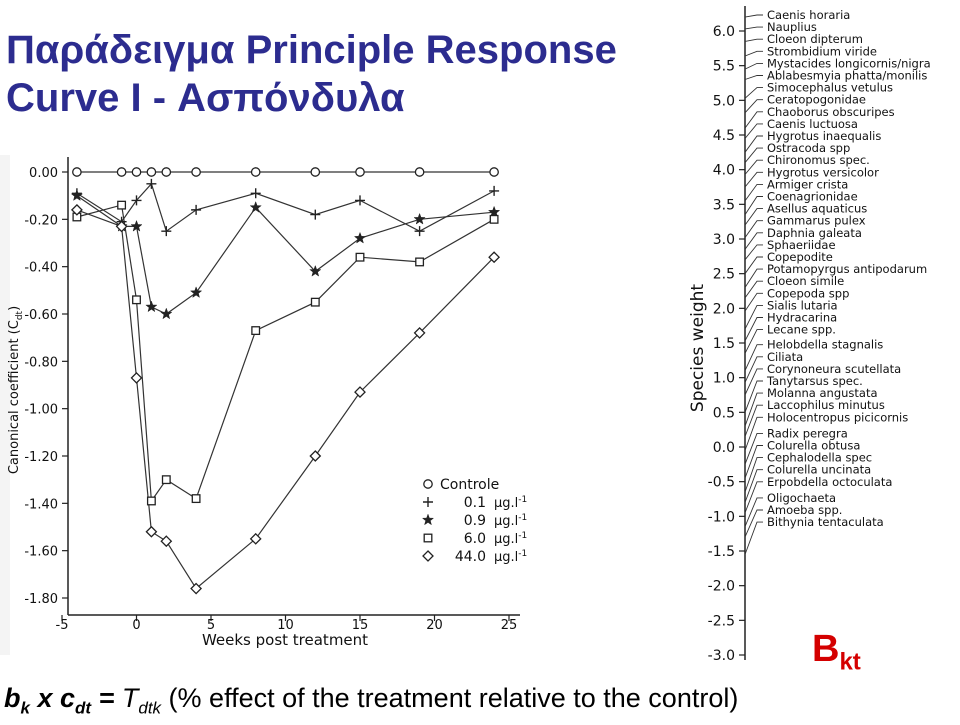  Describe the element at coordinates (724, 309) in the screenshot. I see `weight-tick-label: 2.0` at that location.